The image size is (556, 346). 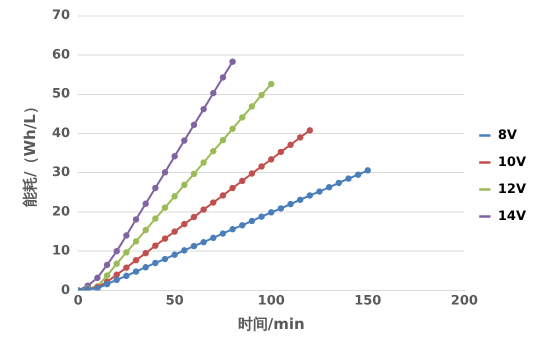 I want to click on y-tick-label: 30, so click(x=61, y=172).